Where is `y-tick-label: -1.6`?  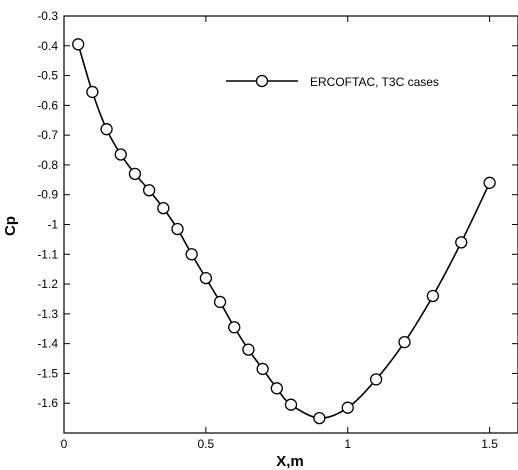 y-tick-label: -1.6 is located at coordinates (47, 403).